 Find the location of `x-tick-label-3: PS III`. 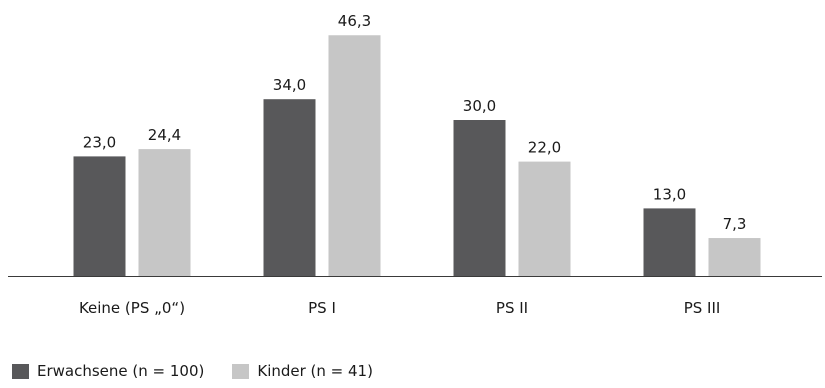

x-tick-label-3: PS III is located at coordinates (702, 308).